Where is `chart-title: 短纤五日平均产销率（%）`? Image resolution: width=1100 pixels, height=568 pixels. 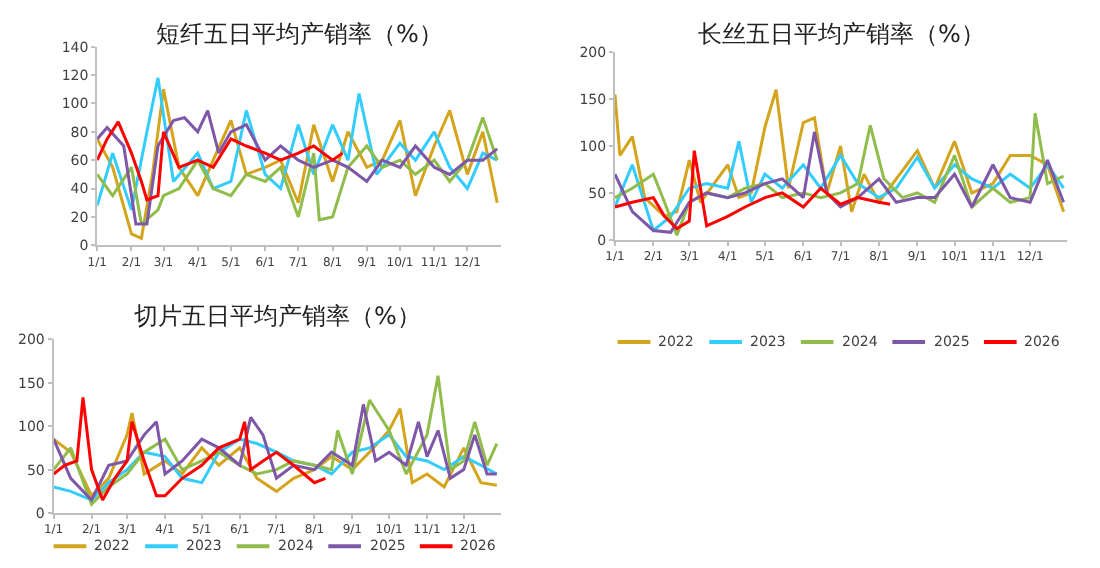
chart-title: 短纤五日平均产销率（%） is located at coordinates (299, 34).